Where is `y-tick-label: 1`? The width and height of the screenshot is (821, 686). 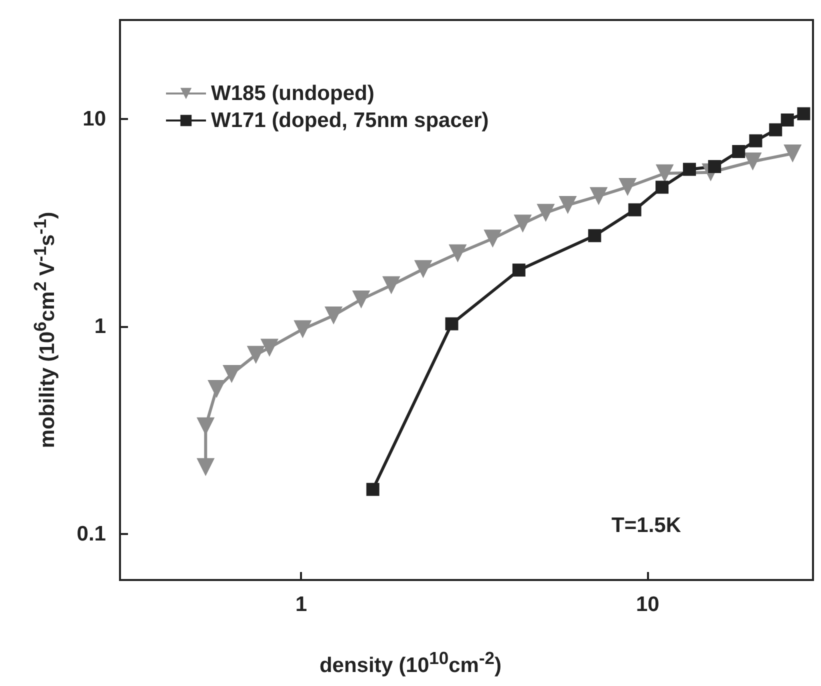 y-tick-label: 1 is located at coordinates (100, 326).